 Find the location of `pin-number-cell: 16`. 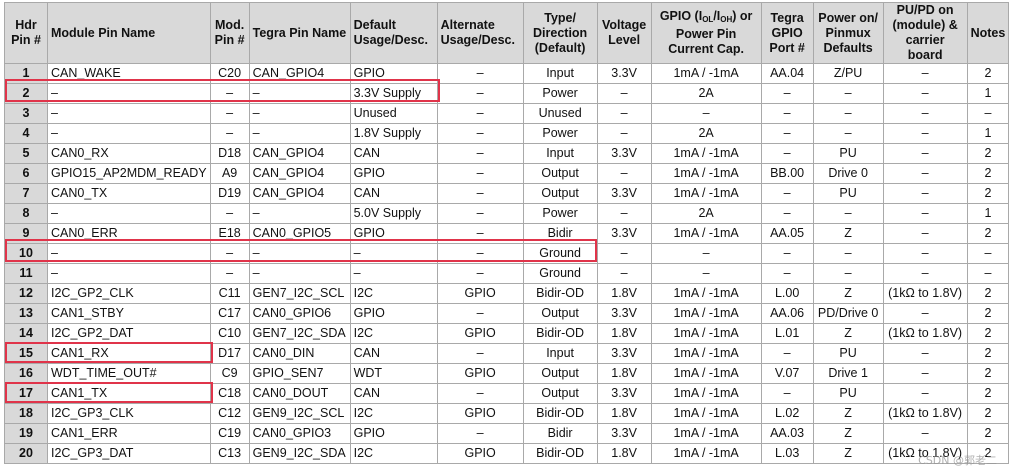

pin-number-cell: 16 is located at coordinates (26, 373).